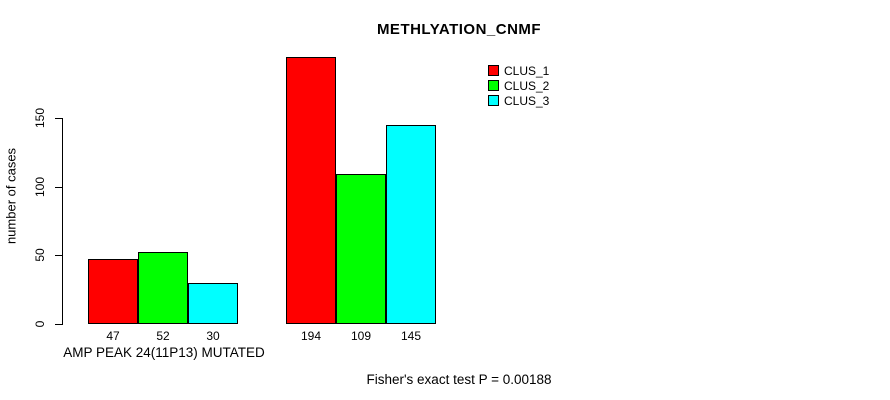 The width and height of the screenshot is (890, 400). I want to click on legend-label: CLUS_1, so click(527, 70).